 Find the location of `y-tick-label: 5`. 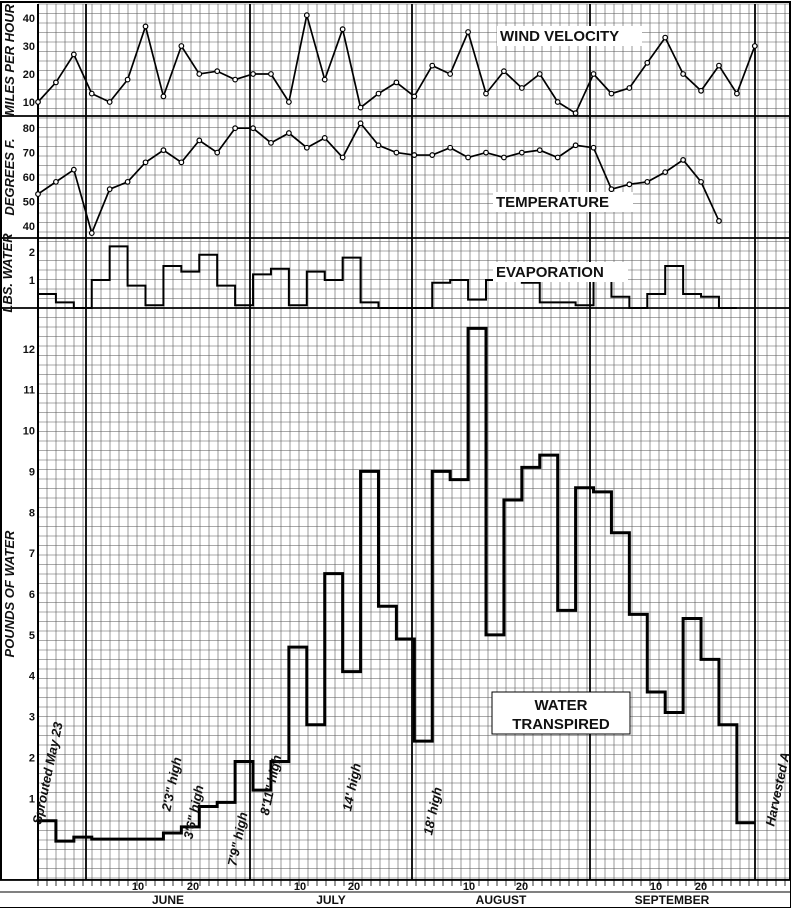

y-tick-label: 5 is located at coordinates (32, 636).